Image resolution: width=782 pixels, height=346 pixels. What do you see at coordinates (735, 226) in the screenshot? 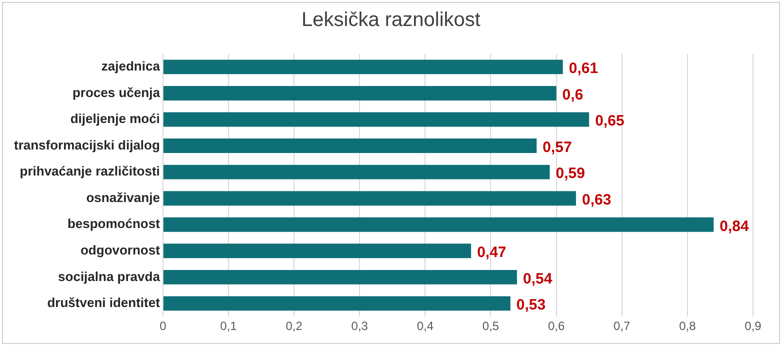
I see `data-label: 0,84` at bounding box center [735, 226].